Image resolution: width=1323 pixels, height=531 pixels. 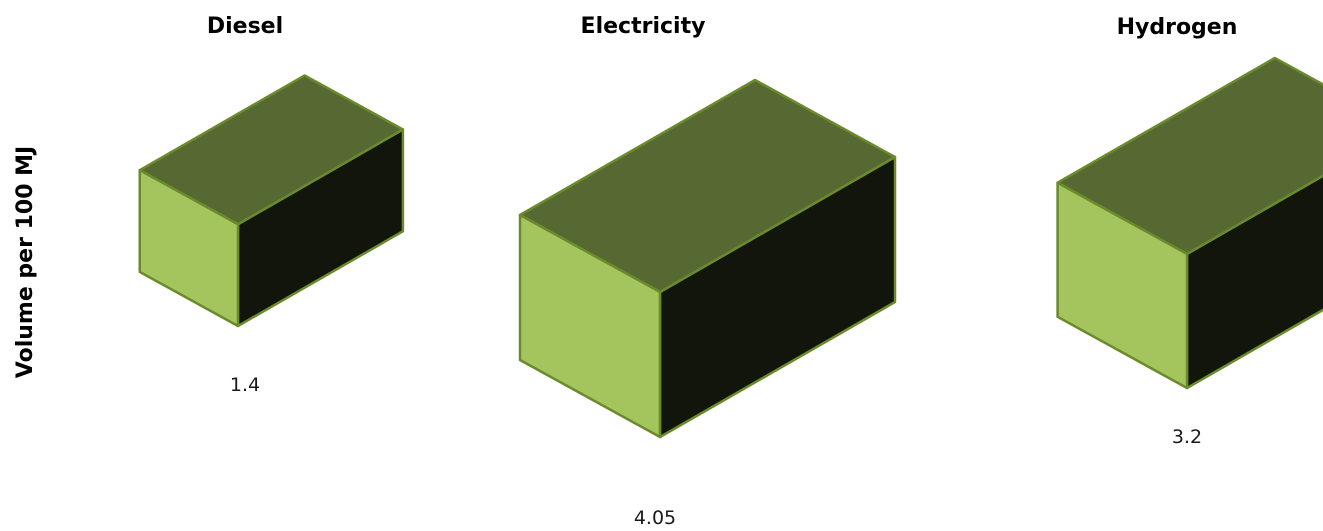 What do you see at coordinates (1189, 223) in the screenshot?
I see `cube-hydrogen` at bounding box center [1189, 223].